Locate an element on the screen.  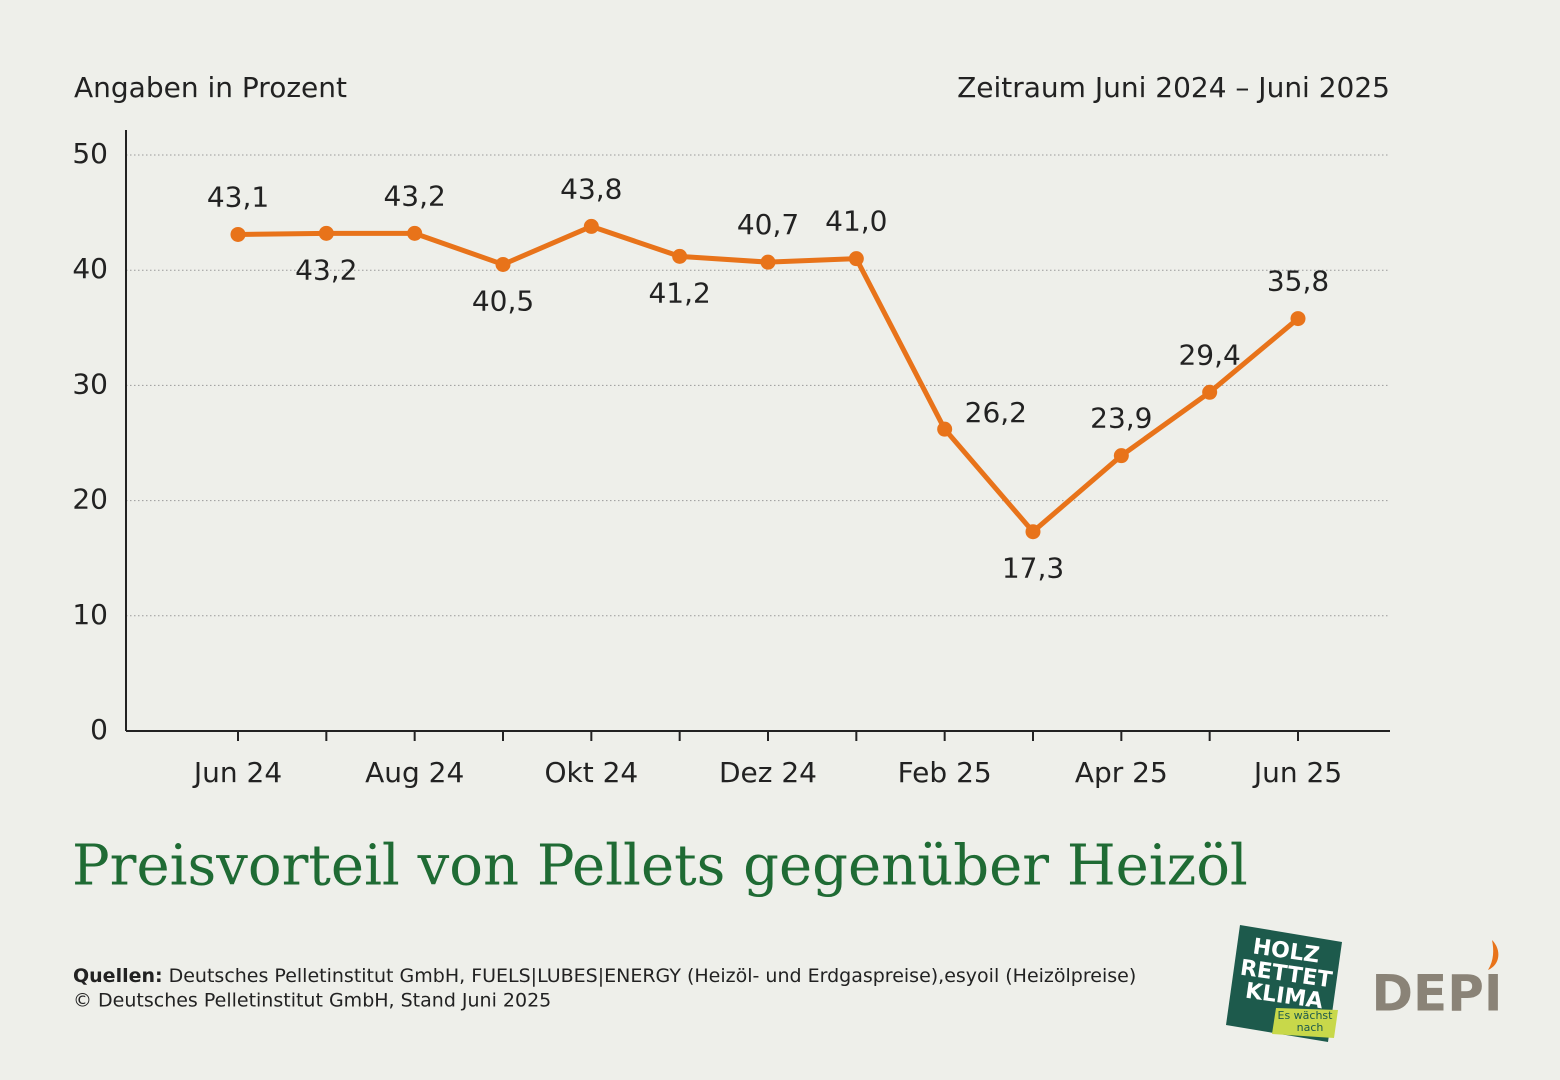
y-tick-label: 20 is located at coordinates (90, 499).